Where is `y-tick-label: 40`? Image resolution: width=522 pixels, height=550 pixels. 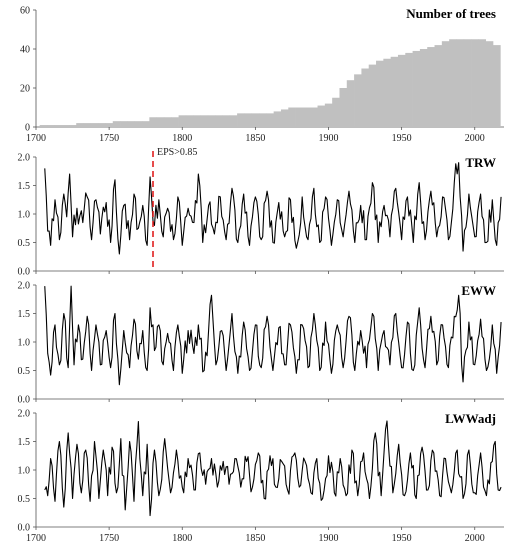
y-tick-label: 40 is located at coordinates (25, 50).